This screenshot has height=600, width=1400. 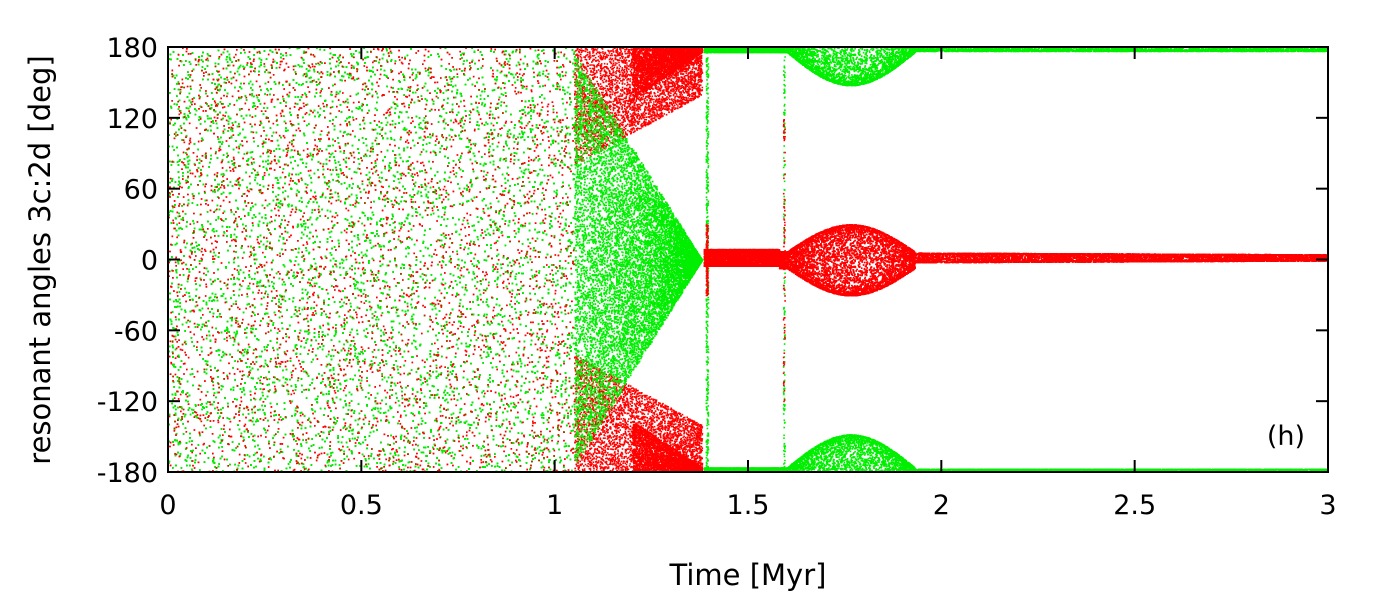 What do you see at coordinates (149, 261) in the screenshot?
I see `y-tick-label: 0` at bounding box center [149, 261].